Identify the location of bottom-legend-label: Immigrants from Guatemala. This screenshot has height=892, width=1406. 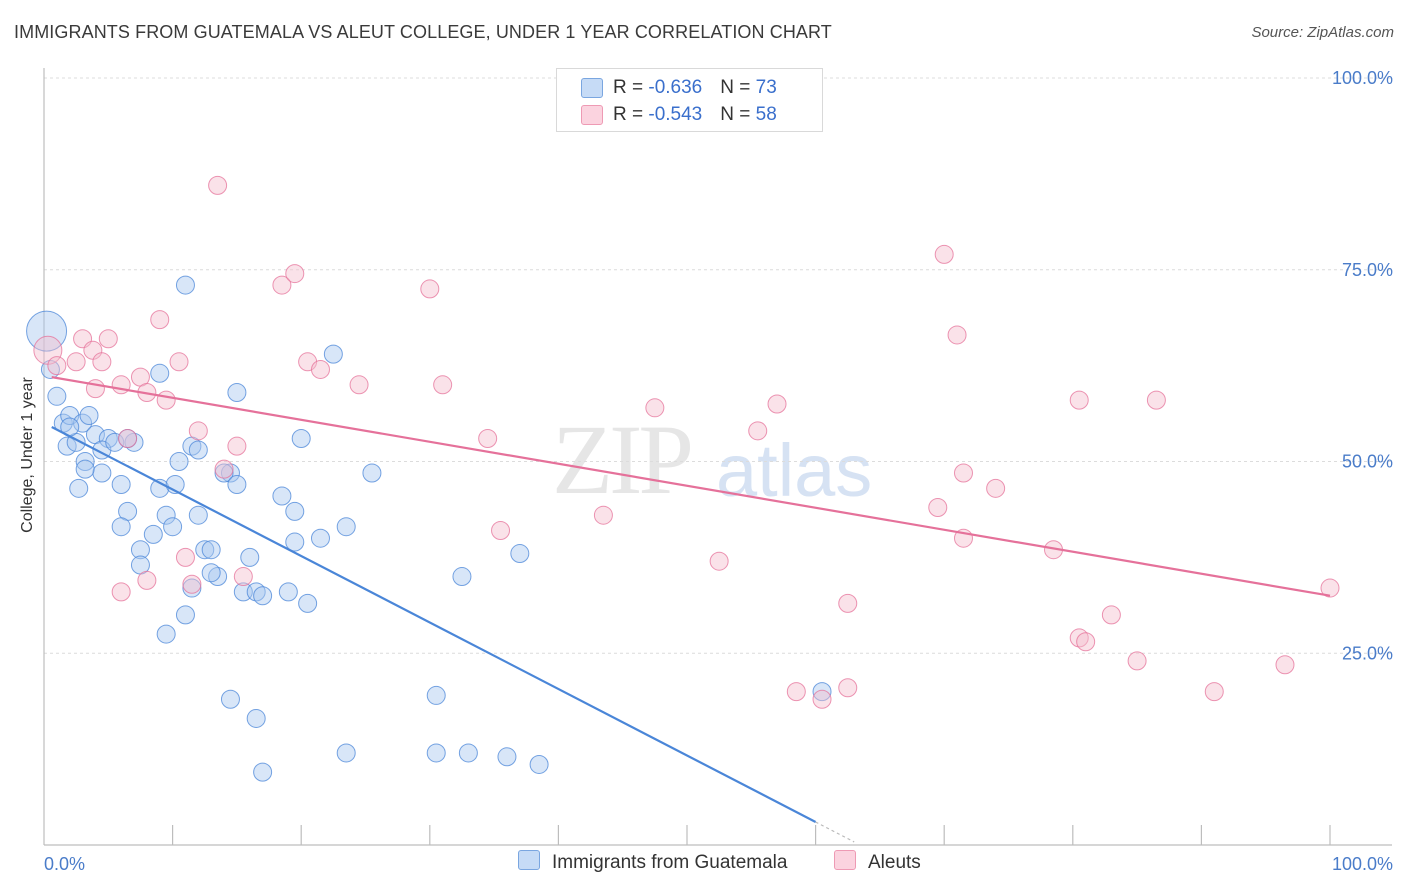
(670, 862).